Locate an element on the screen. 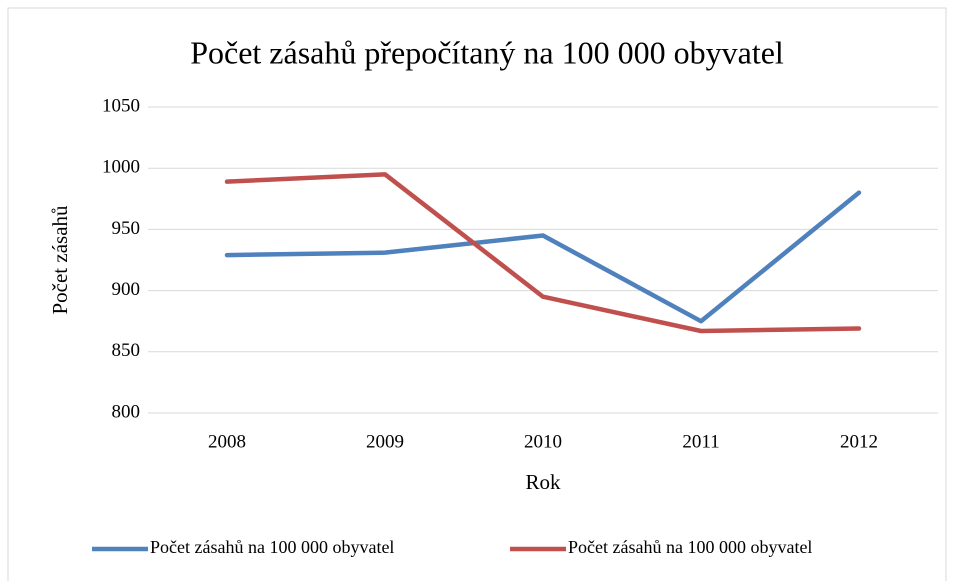  x-tick-label: 2008 is located at coordinates (227, 441).